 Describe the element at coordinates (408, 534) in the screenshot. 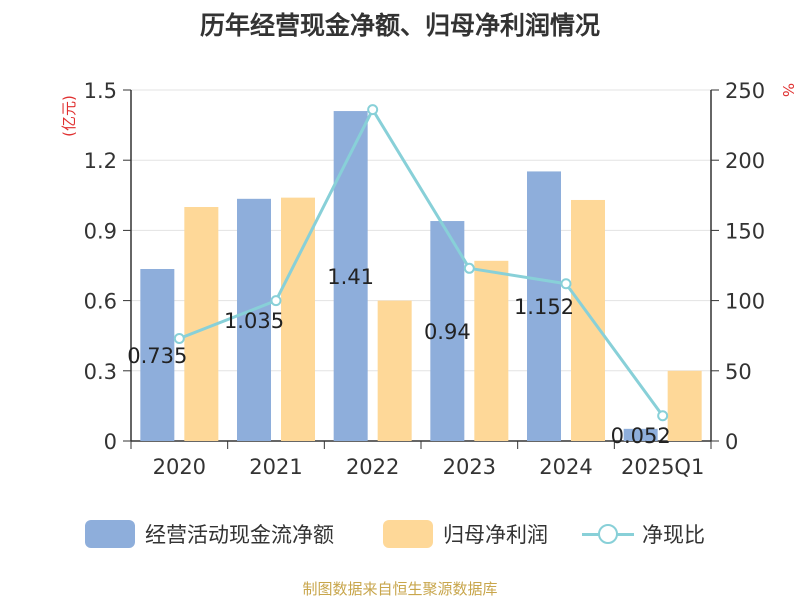

I see `legend-swatch-net-profit` at that location.